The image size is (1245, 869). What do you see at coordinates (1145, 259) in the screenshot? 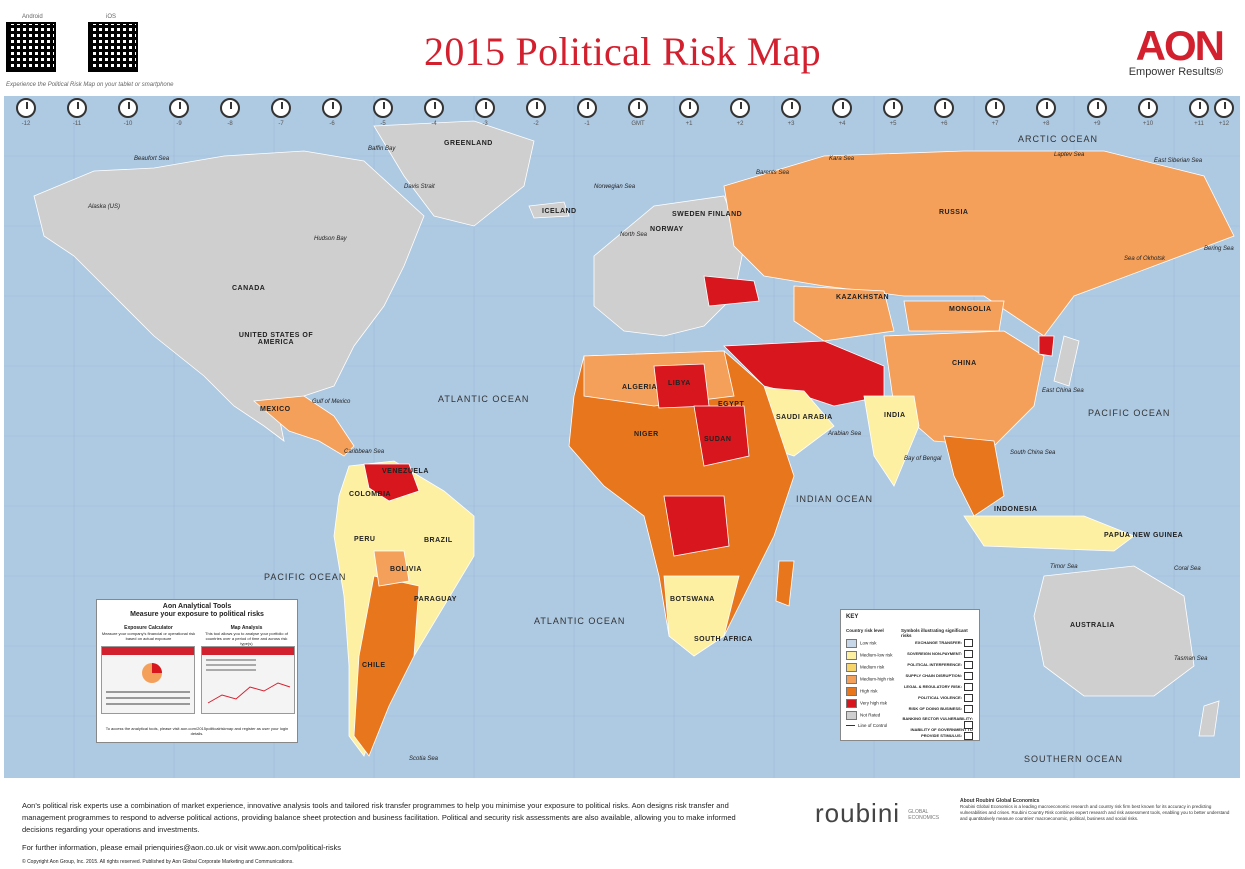
I see `sea-label: Sea of Okhotsk` at bounding box center [1145, 259].